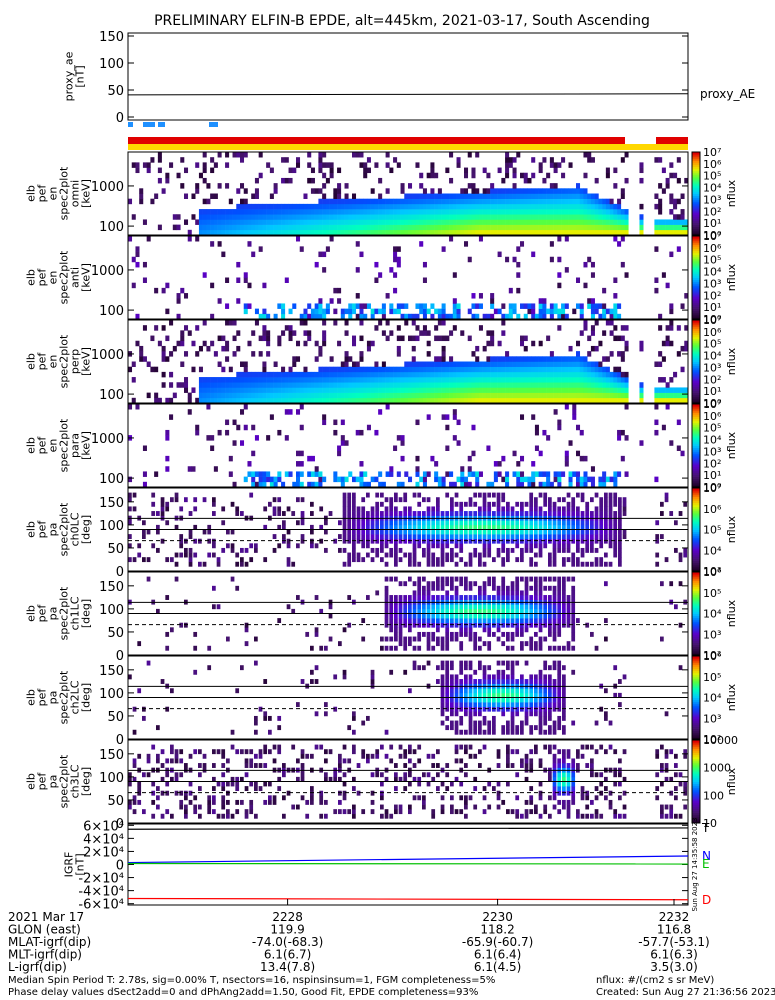 This screenshot has height=1000, width=775. What do you see at coordinates (115, 91) in the screenshot?
I see `y-tick-label: 50` at bounding box center [115, 91].